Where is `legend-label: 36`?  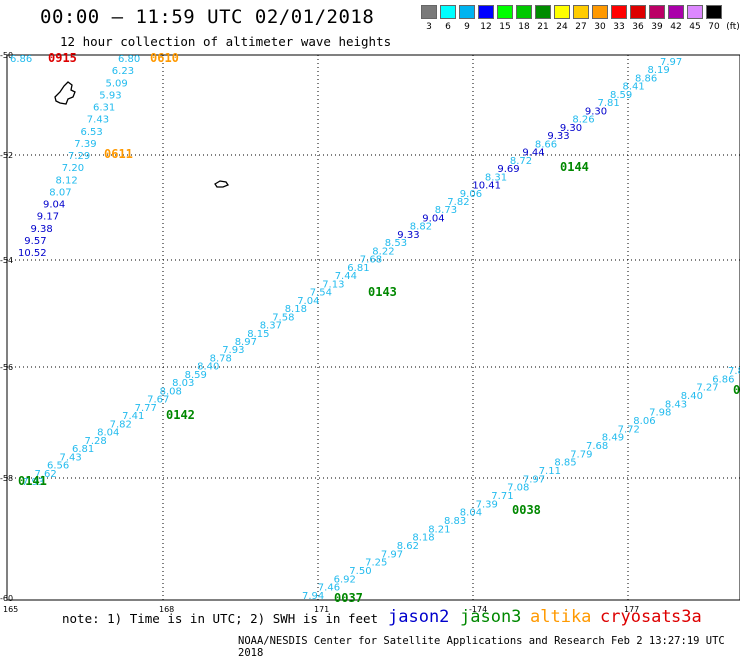
legend-label: 36 is located at coordinates (638, 27).